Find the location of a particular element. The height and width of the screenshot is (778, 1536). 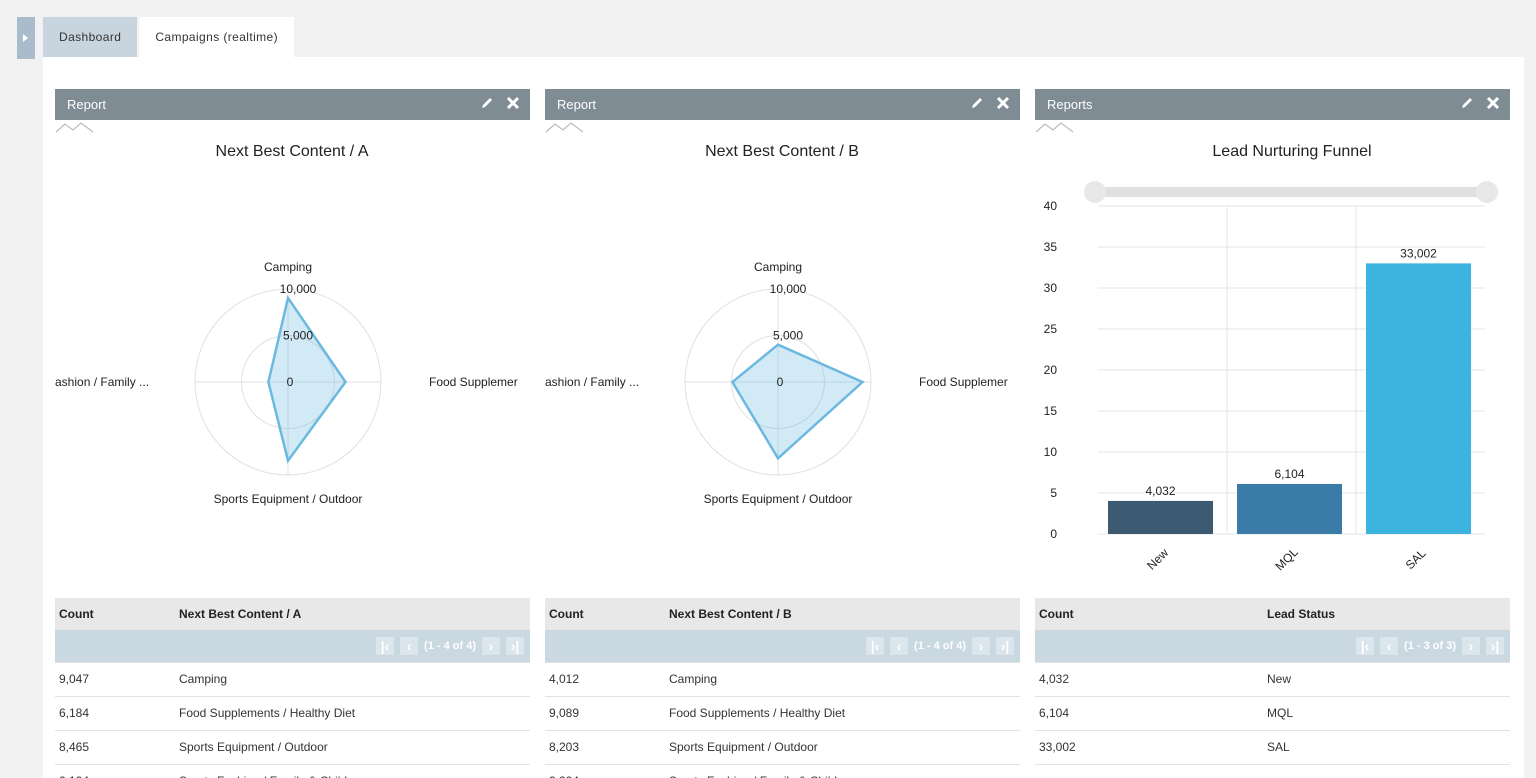

category-label: Sports Equipment / Outdoor is located at coordinates (778, 499).